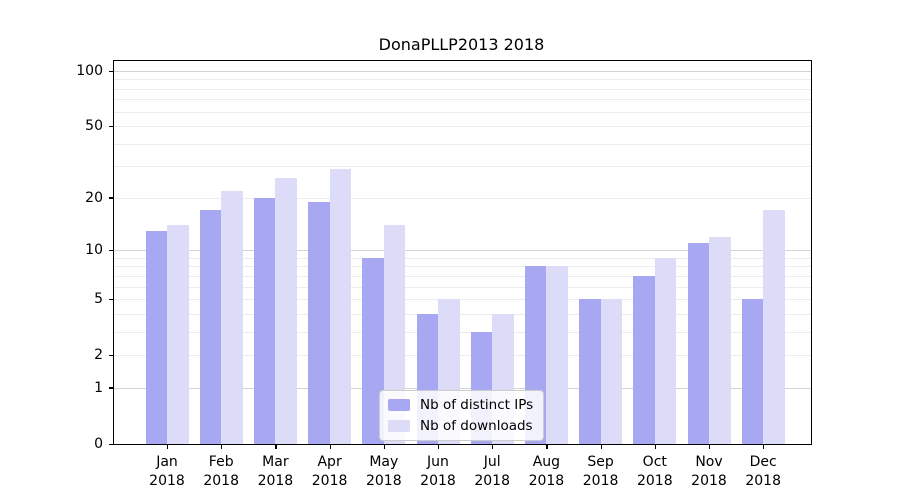 The width and height of the screenshot is (900, 500). I want to click on legend-item-downloads: Nb of downloads, so click(460, 426).